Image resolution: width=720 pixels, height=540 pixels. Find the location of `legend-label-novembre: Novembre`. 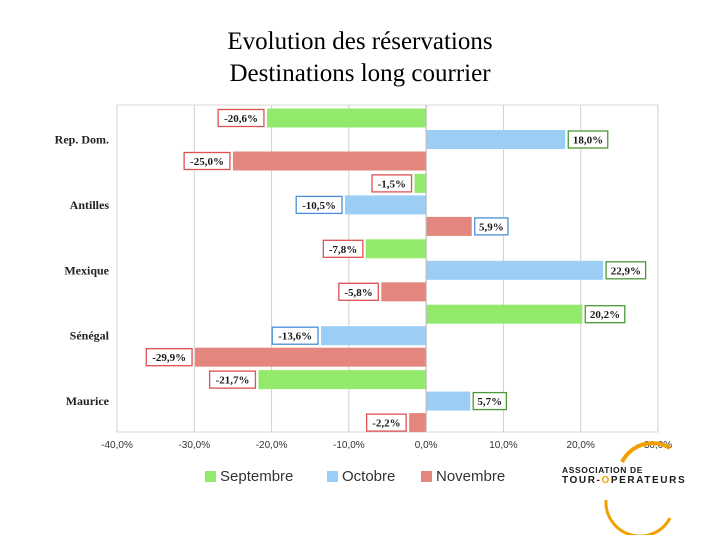

legend-label-novembre: Novembre is located at coordinates (470, 476).